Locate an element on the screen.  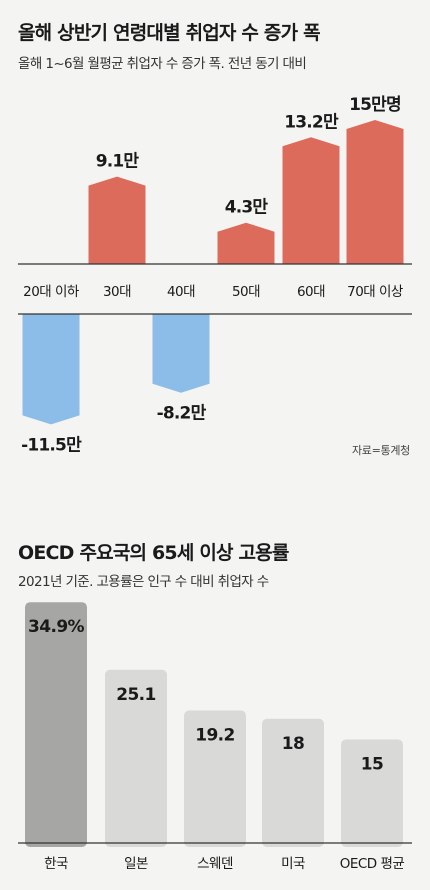
chart1-value-label: 4.3만 is located at coordinates (247, 208).